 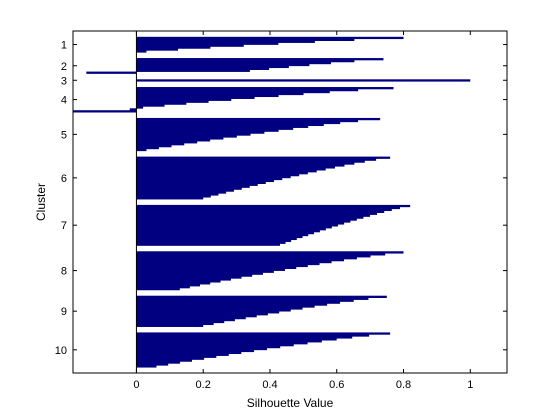 What do you see at coordinates (64, 81) in the screenshot?
I see `y-tick-label: 3` at bounding box center [64, 81].